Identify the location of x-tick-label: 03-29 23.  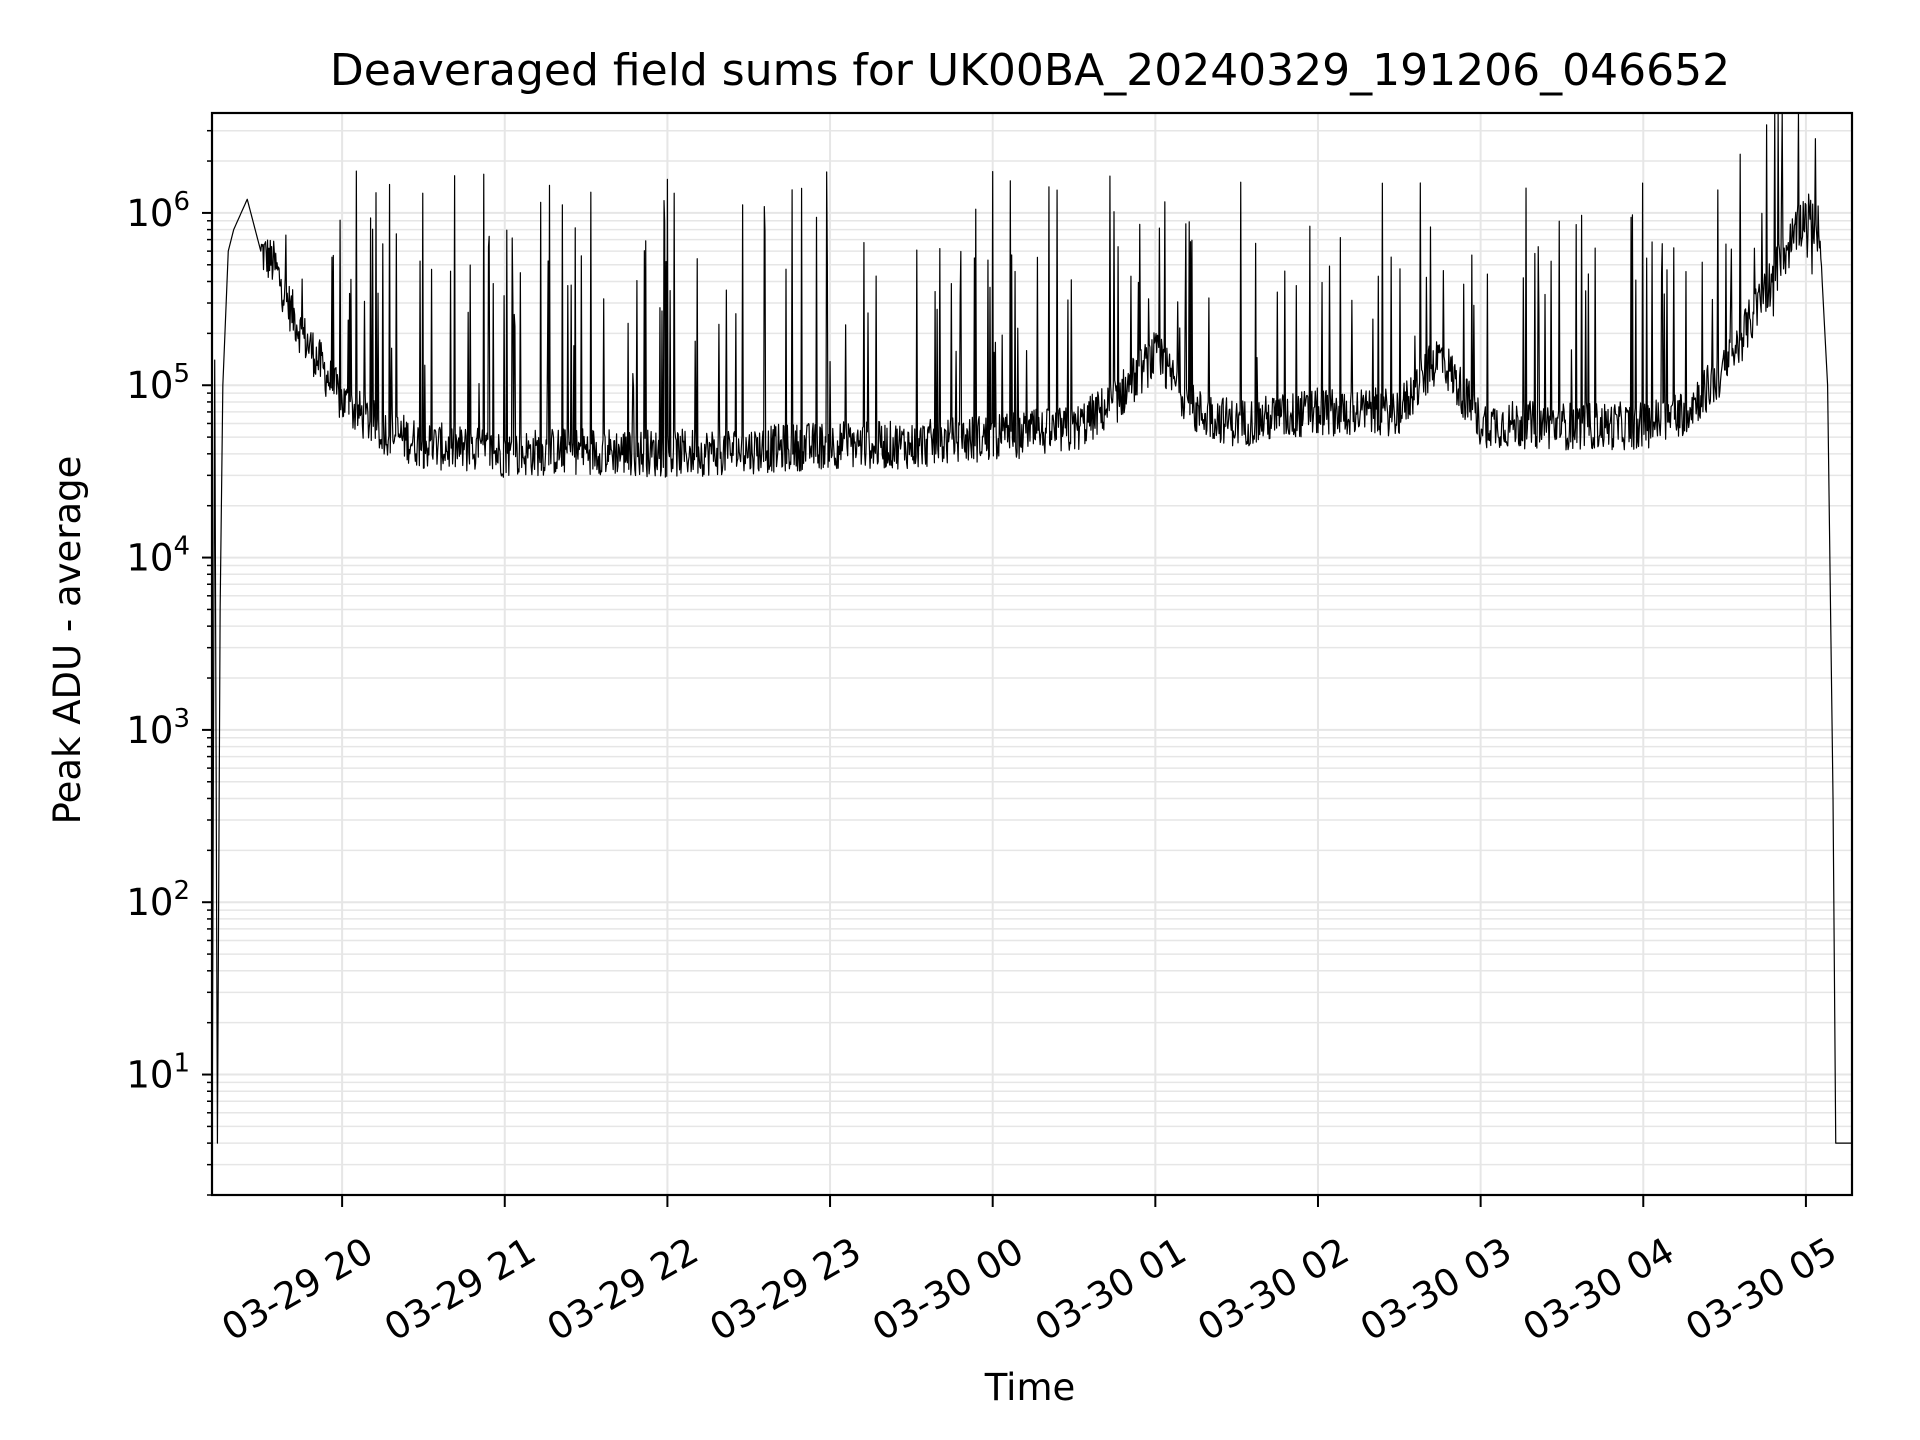
(786, 1289).